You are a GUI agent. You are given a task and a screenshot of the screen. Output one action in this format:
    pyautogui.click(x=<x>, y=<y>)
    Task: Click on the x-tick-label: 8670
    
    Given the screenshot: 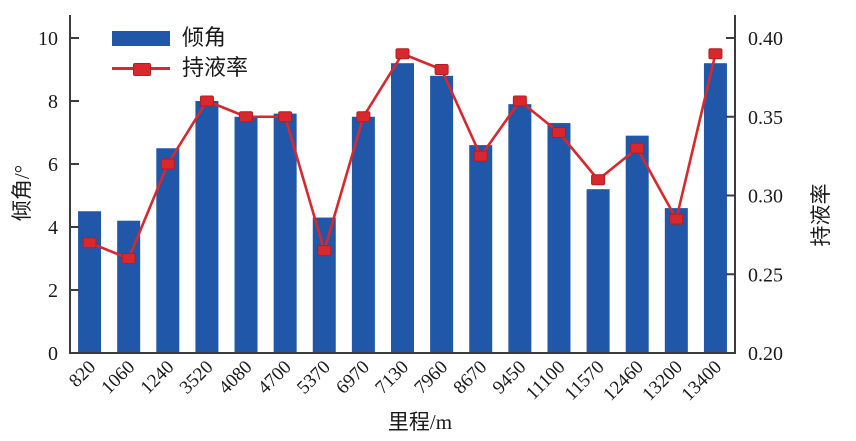 What is the action you would take?
    pyautogui.click(x=471, y=378)
    